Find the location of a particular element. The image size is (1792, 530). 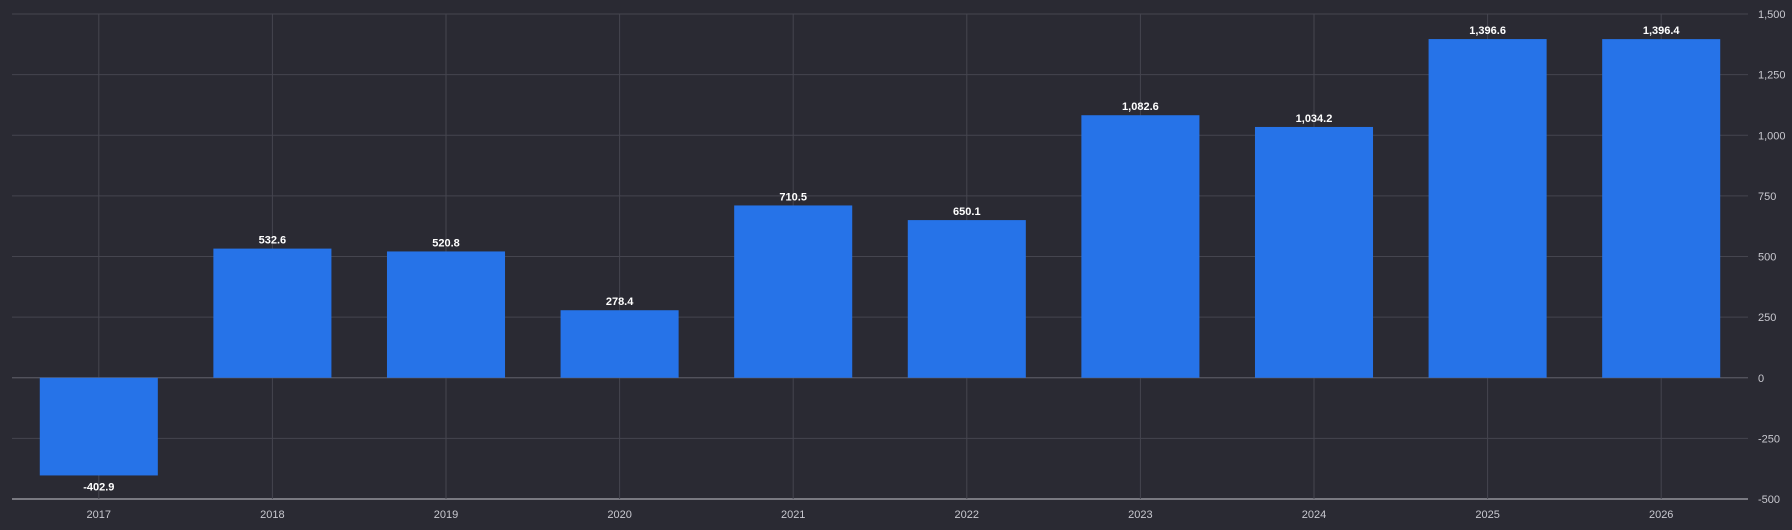

x-axis: 2017 2018 2019 2020 2021 2022 2023 2024 2025 2026 is located at coordinates (880, 515).